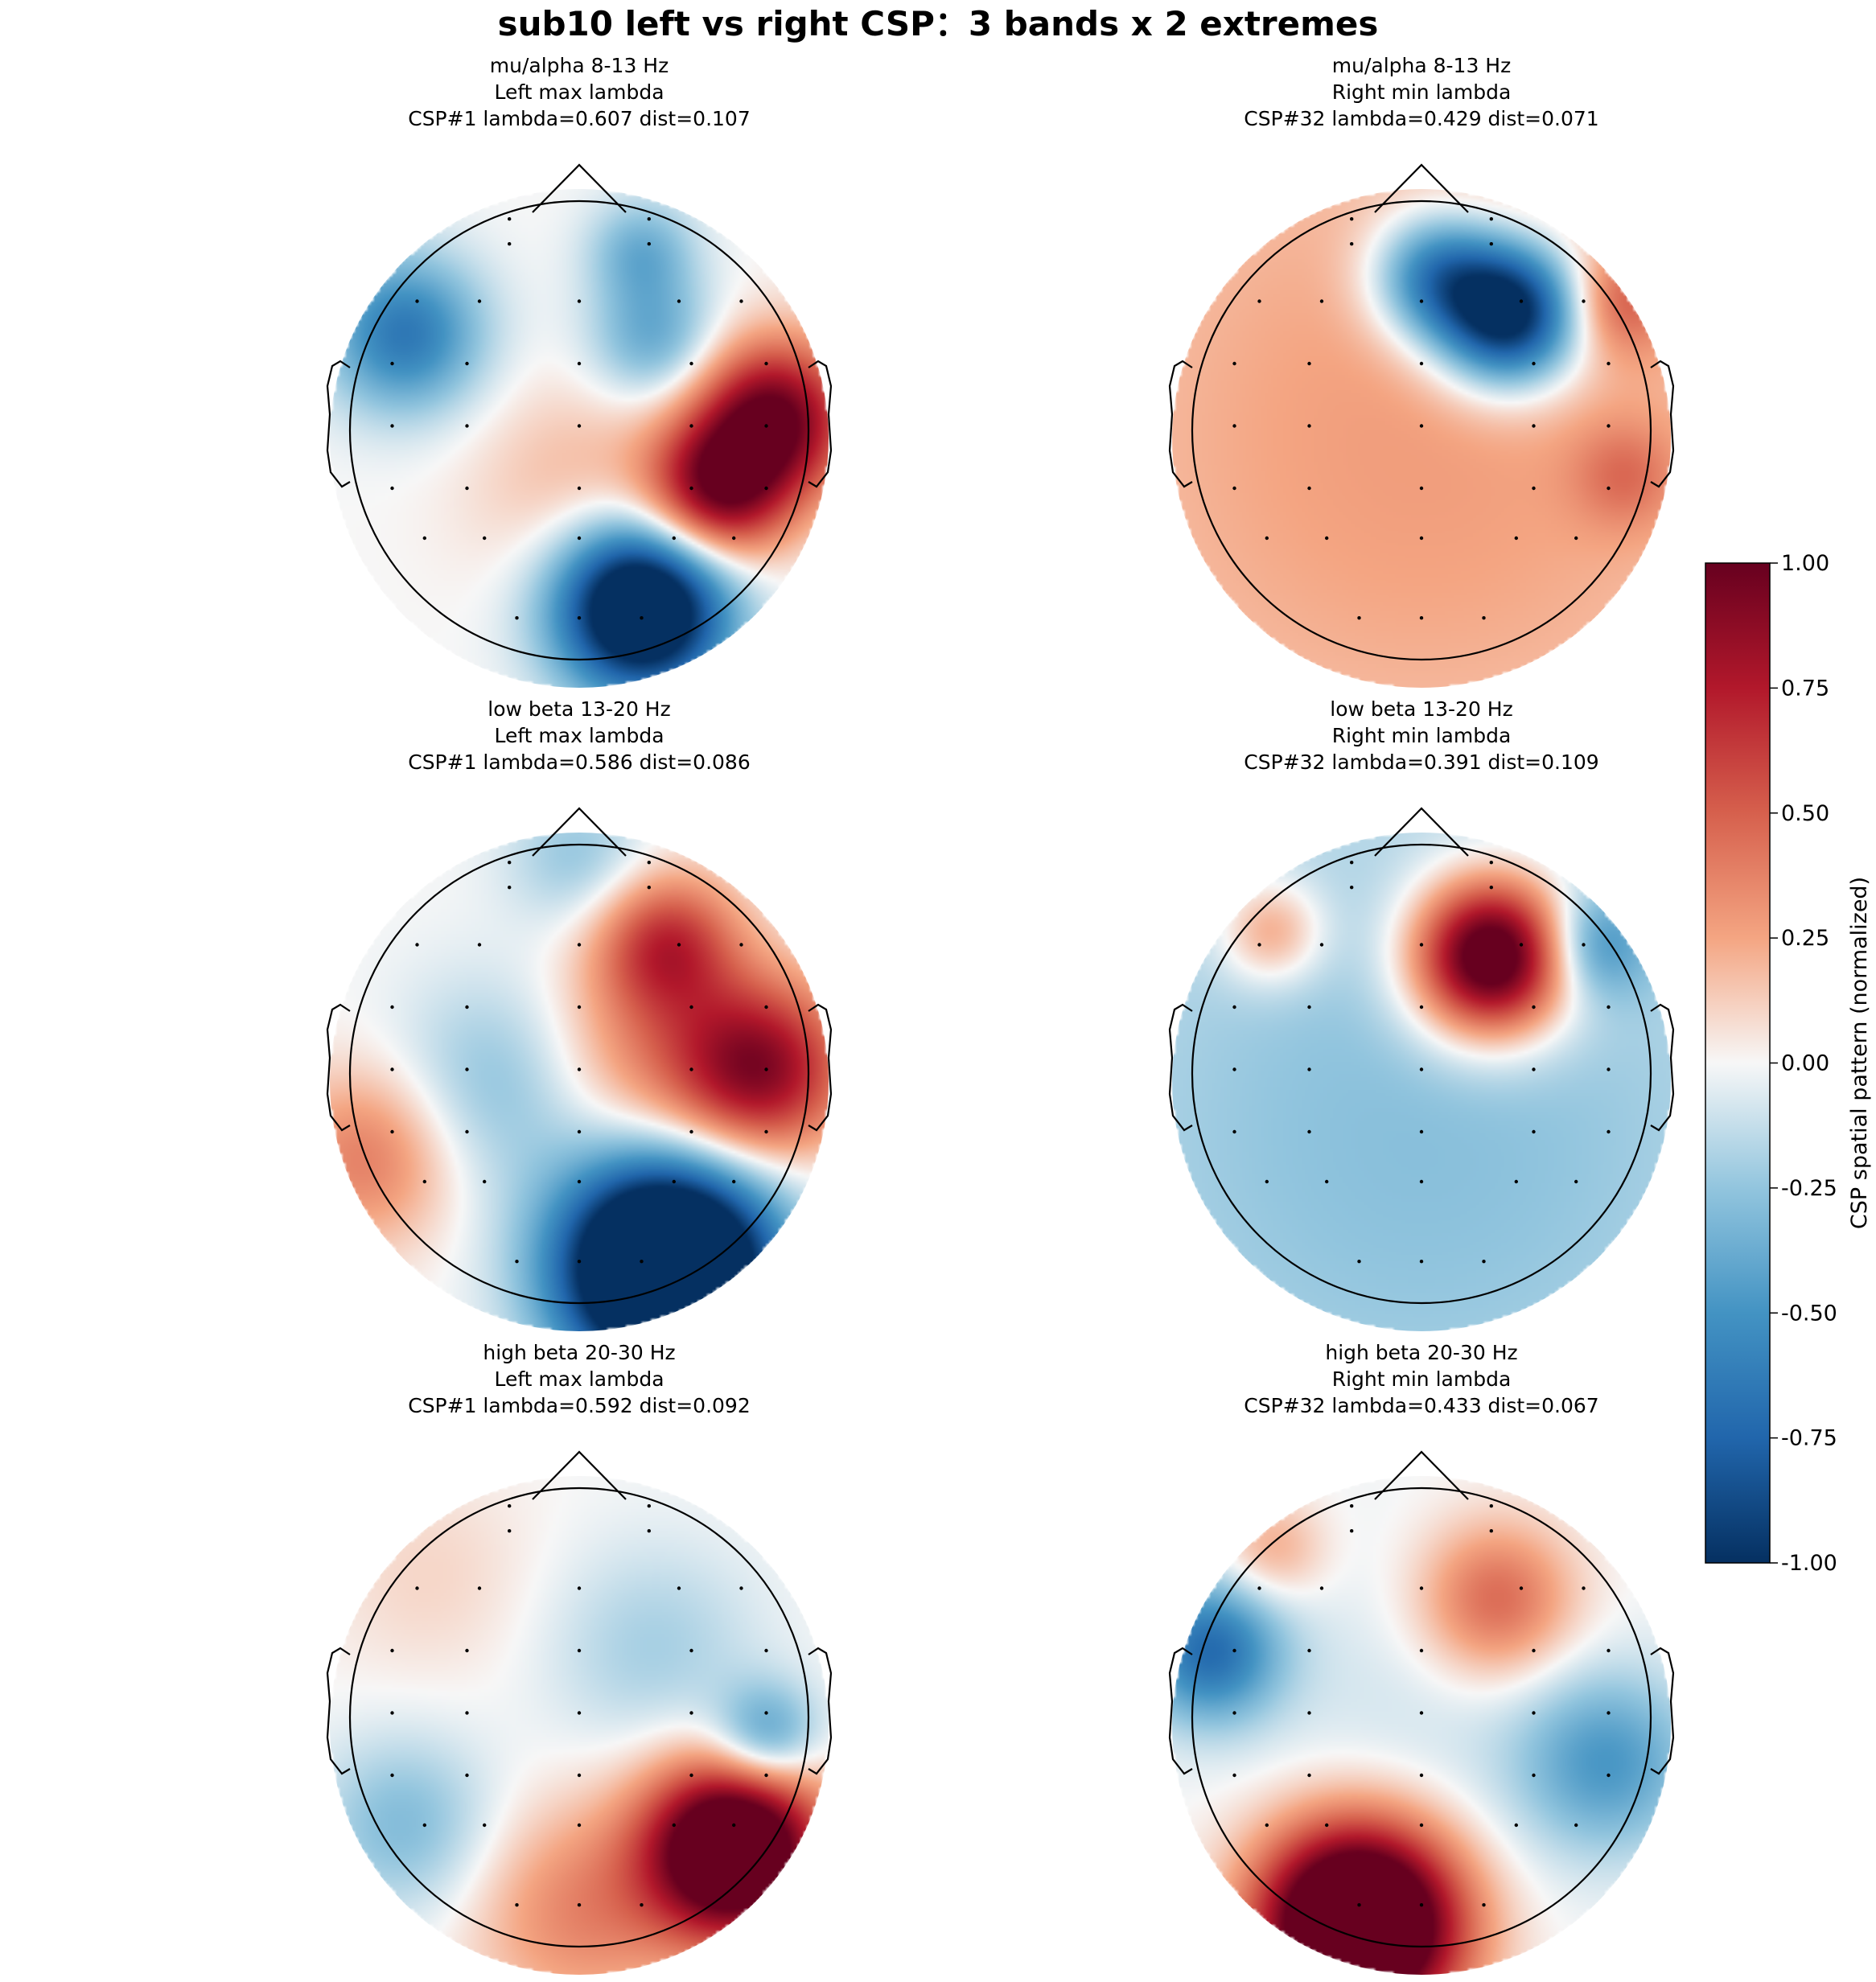 This screenshot has height=1982, width=1876. I want to click on colorbar-gradient, so click(1738, 1063).